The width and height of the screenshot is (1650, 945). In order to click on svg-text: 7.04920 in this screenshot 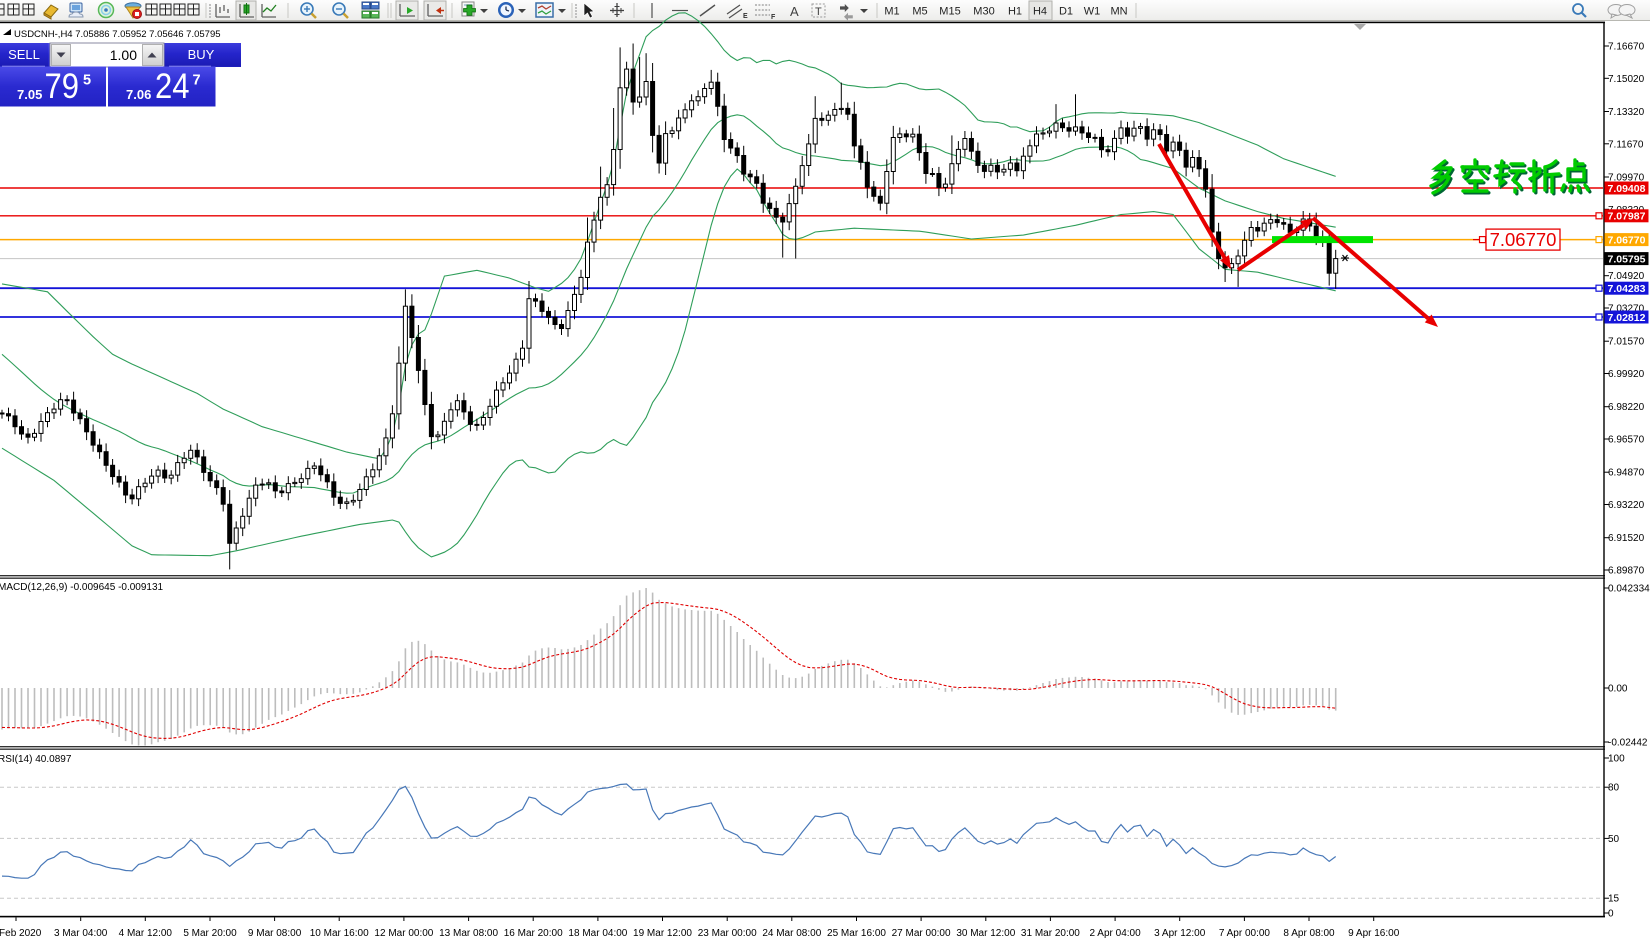, I will do `click(1626, 276)`.